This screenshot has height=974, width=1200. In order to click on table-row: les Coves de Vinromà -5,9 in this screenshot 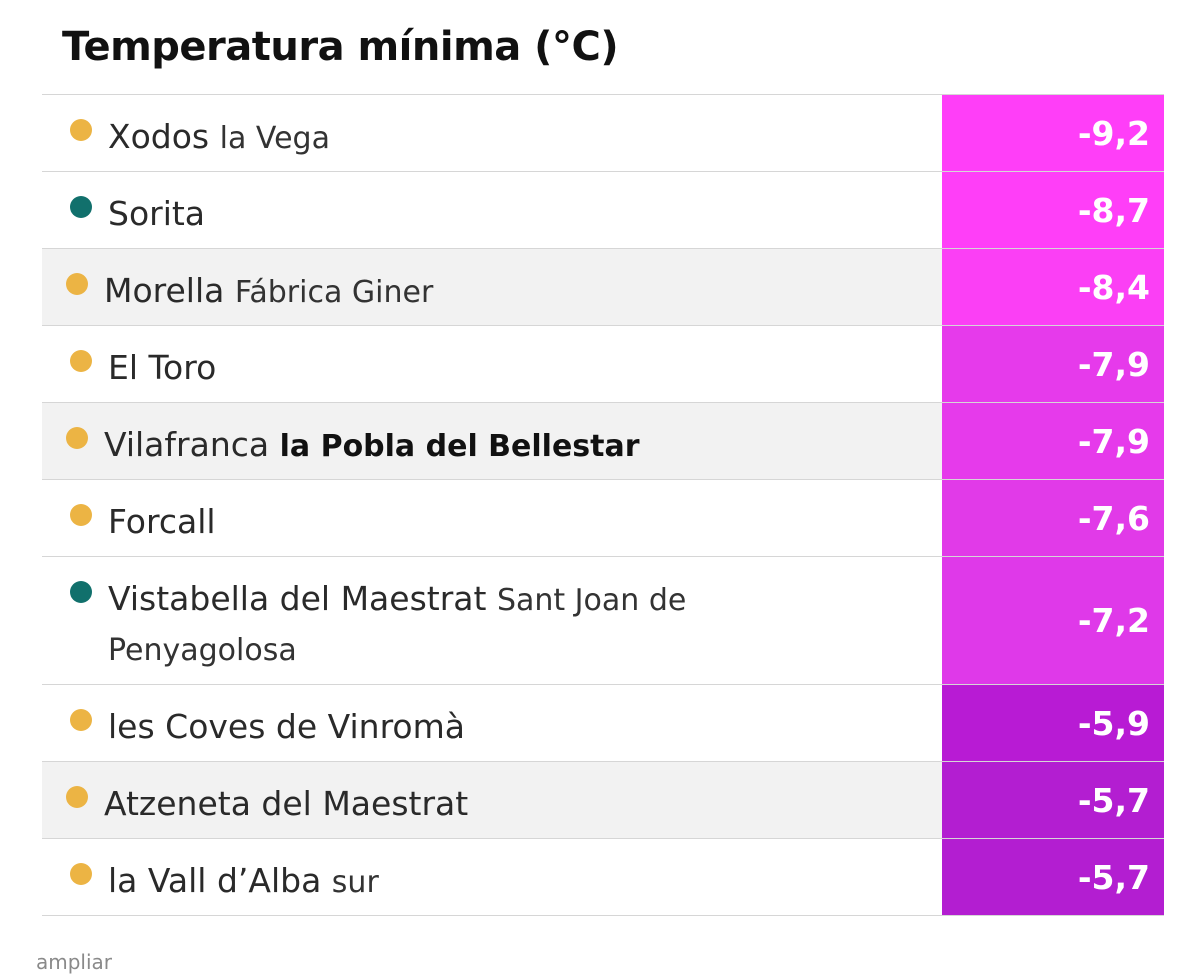, I will do `click(603, 723)`.